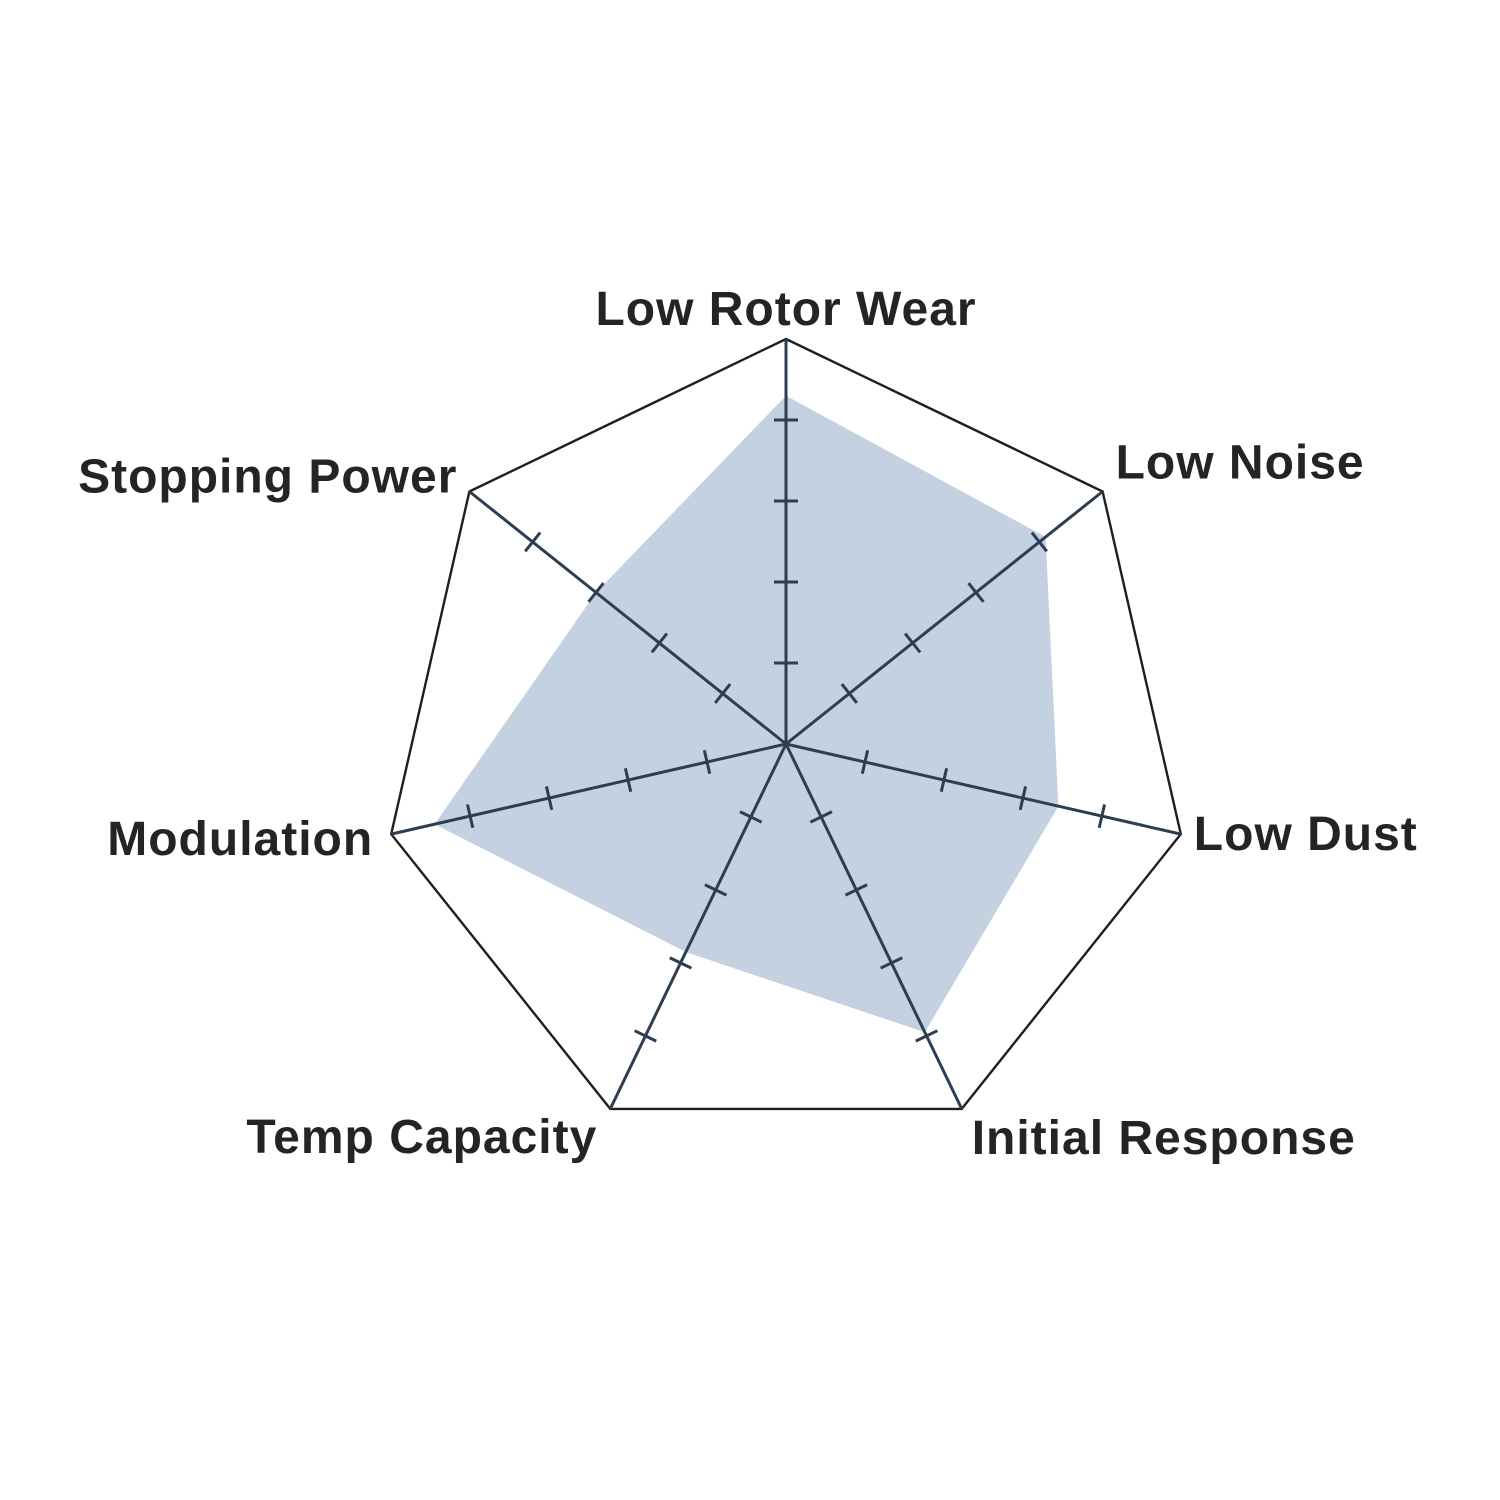 This screenshot has height=1500, width=1500. What do you see at coordinates (588, 789) in the screenshot?
I see `axis-line-modulation` at bounding box center [588, 789].